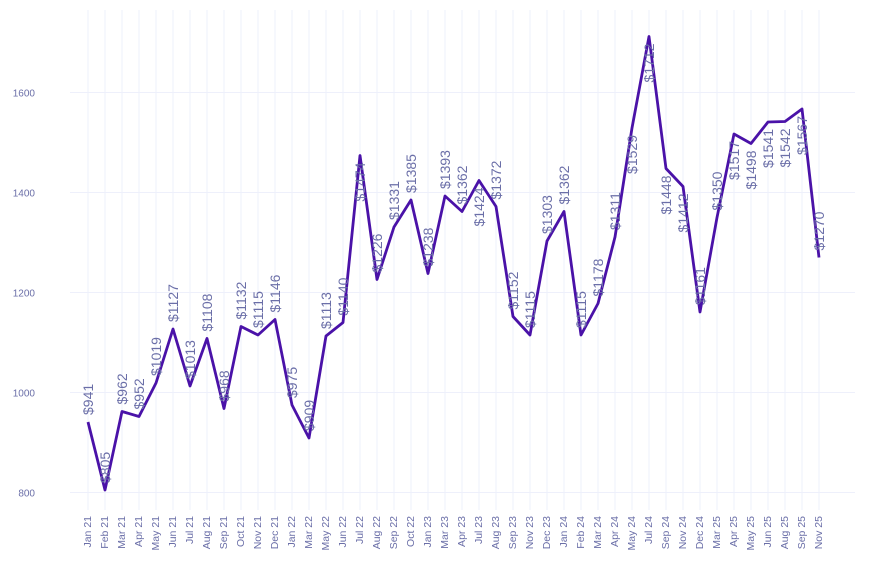  What do you see at coordinates (428, 532) in the screenshot?
I see `x-tick-label: Jan 23` at bounding box center [428, 532].